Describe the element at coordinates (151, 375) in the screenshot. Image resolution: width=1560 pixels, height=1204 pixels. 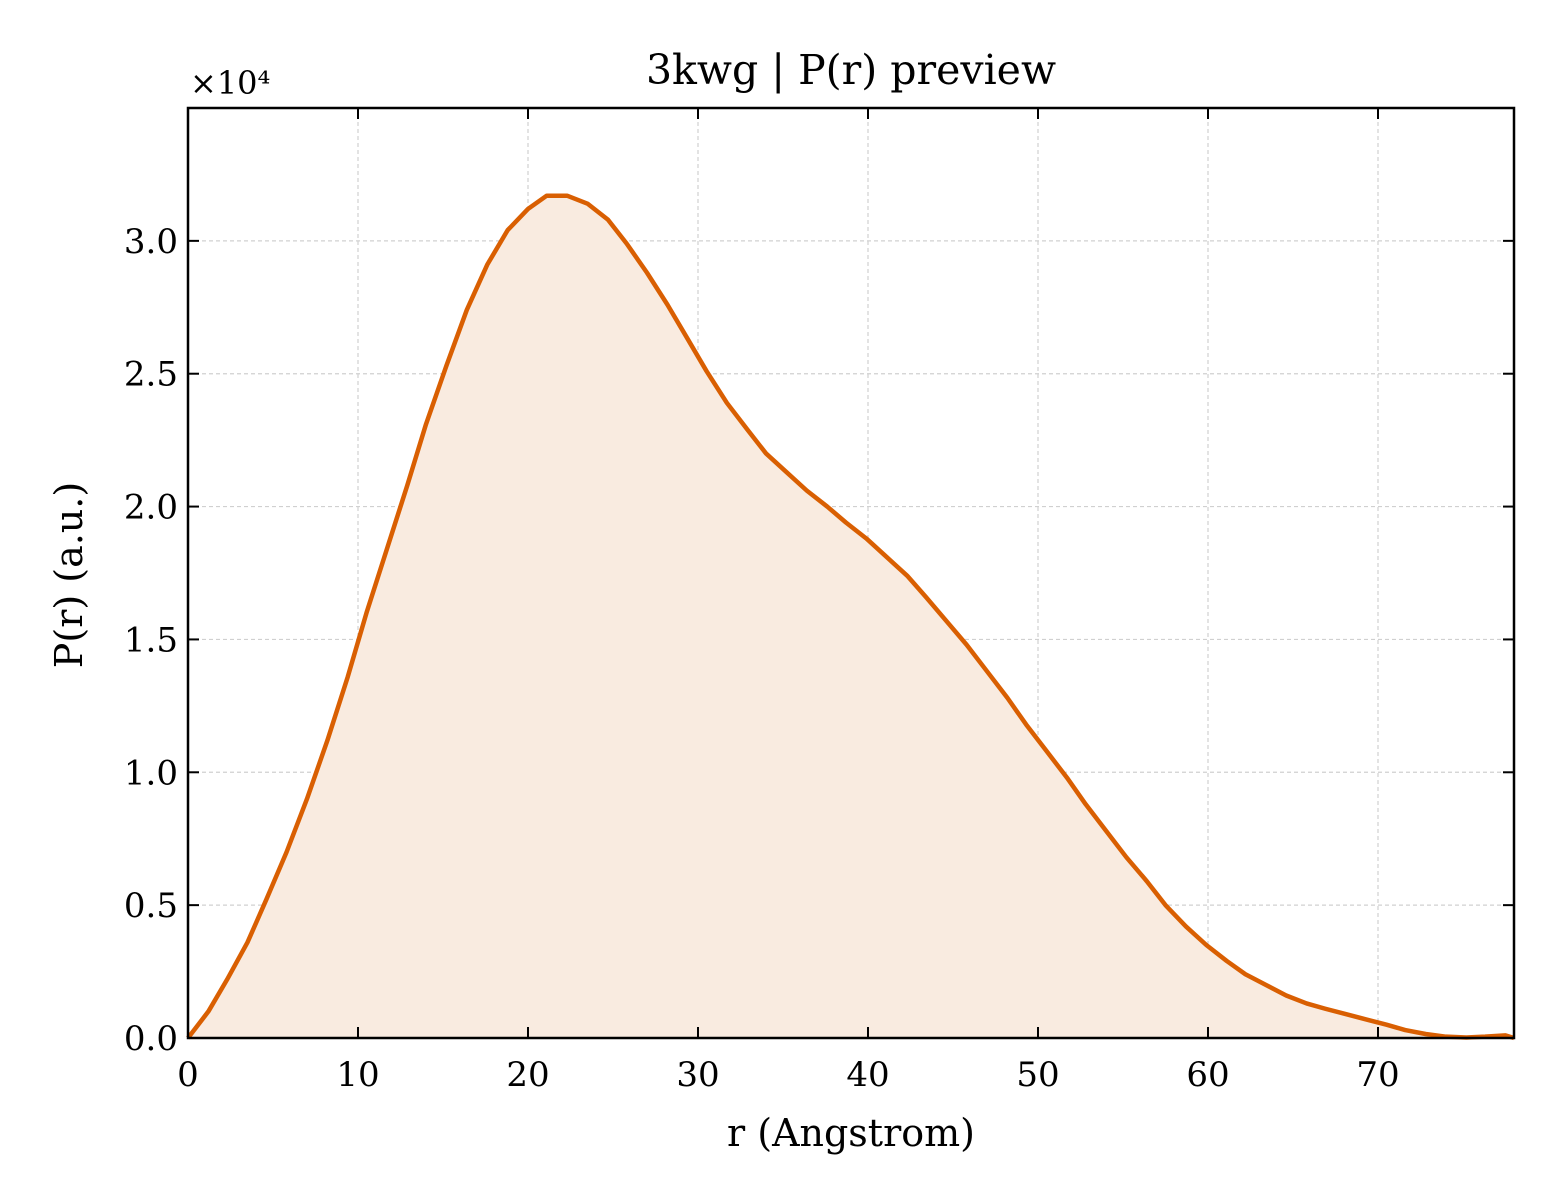
I see `y-tick-label: 2.5` at that location.